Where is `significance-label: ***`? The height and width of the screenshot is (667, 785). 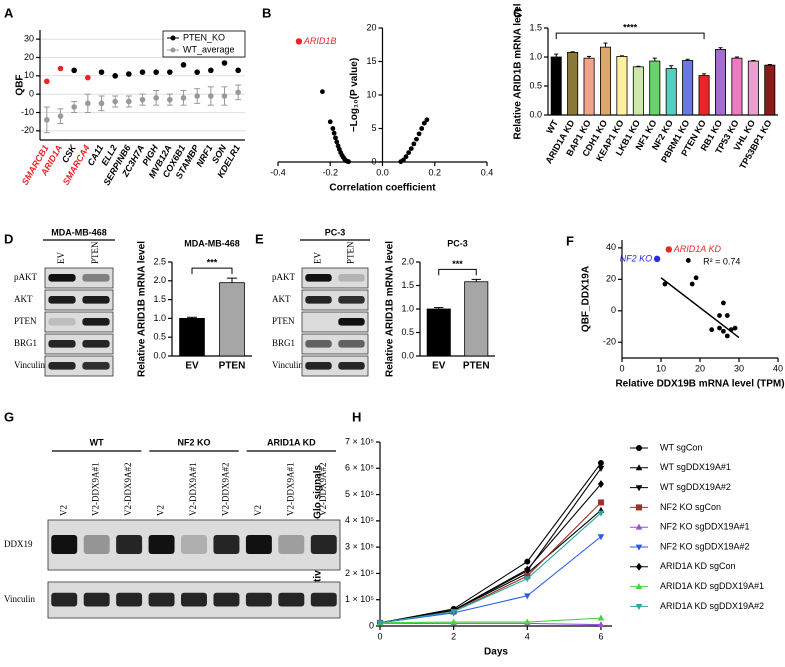
significance-label: *** is located at coordinates (457, 264).